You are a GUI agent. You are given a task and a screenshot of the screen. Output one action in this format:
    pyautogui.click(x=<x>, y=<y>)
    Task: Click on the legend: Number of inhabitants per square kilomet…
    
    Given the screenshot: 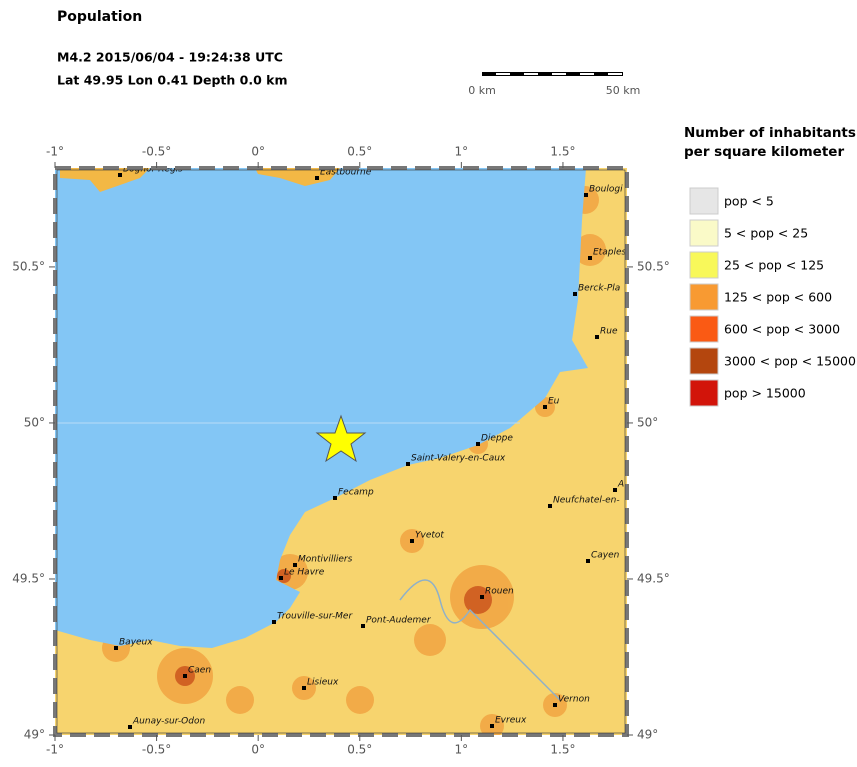 What is the action you would take?
    pyautogui.click(x=770, y=266)
    